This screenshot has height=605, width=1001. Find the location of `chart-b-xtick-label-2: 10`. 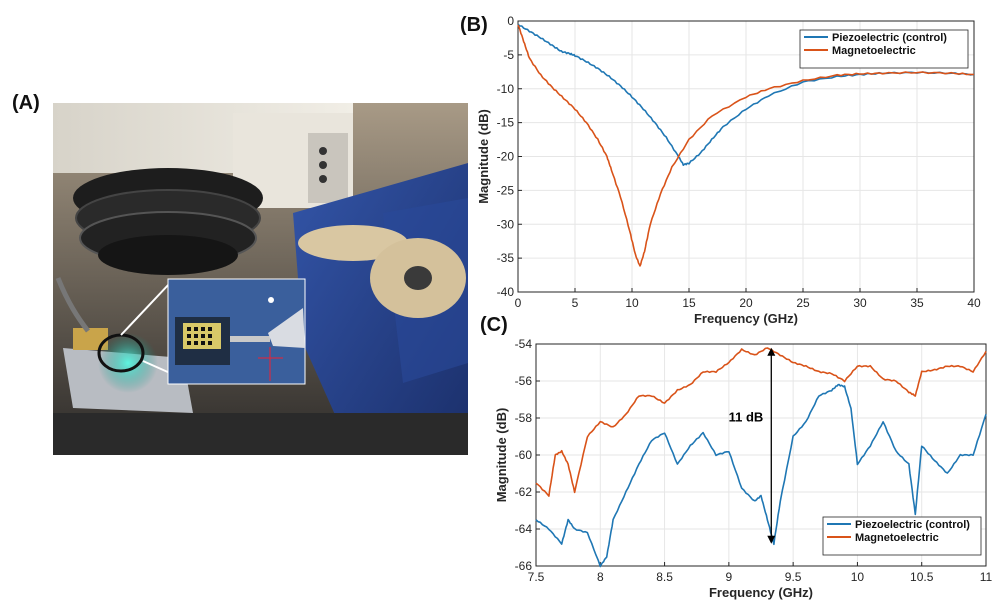

chart-b-xtick-label-2: 10 is located at coordinates (632, 303).